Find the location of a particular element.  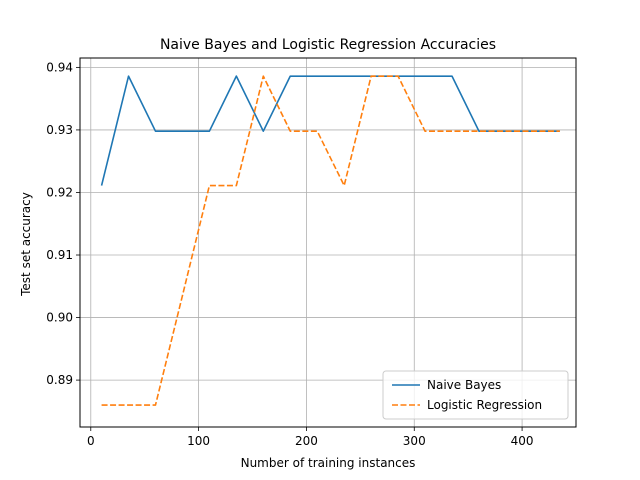

x-tick-label: 200 is located at coordinates (306, 441).